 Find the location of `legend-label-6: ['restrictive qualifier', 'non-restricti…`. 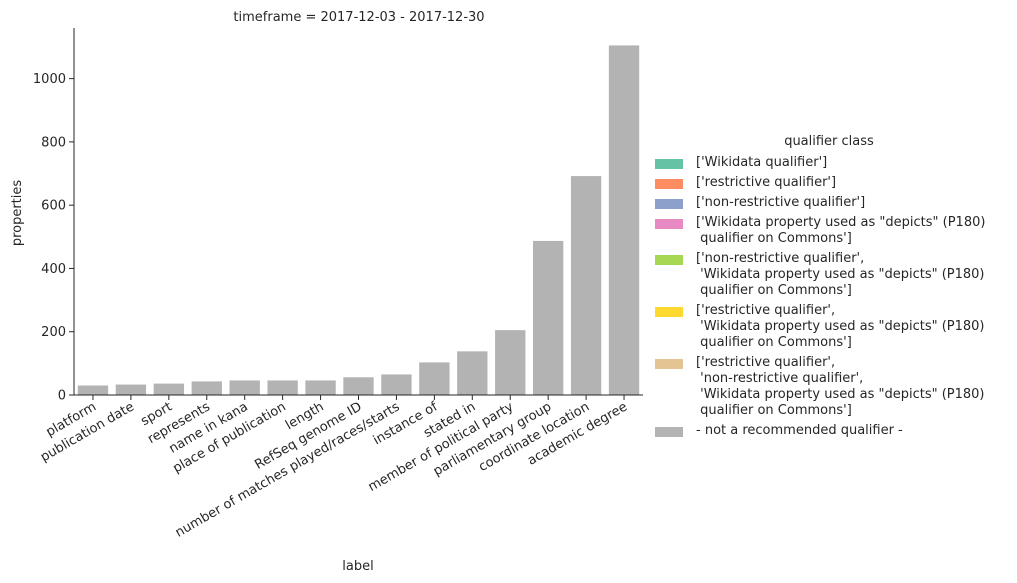

legend-label-6: ['restrictive qualifier', 'non-restricti… is located at coordinates (840, 386).